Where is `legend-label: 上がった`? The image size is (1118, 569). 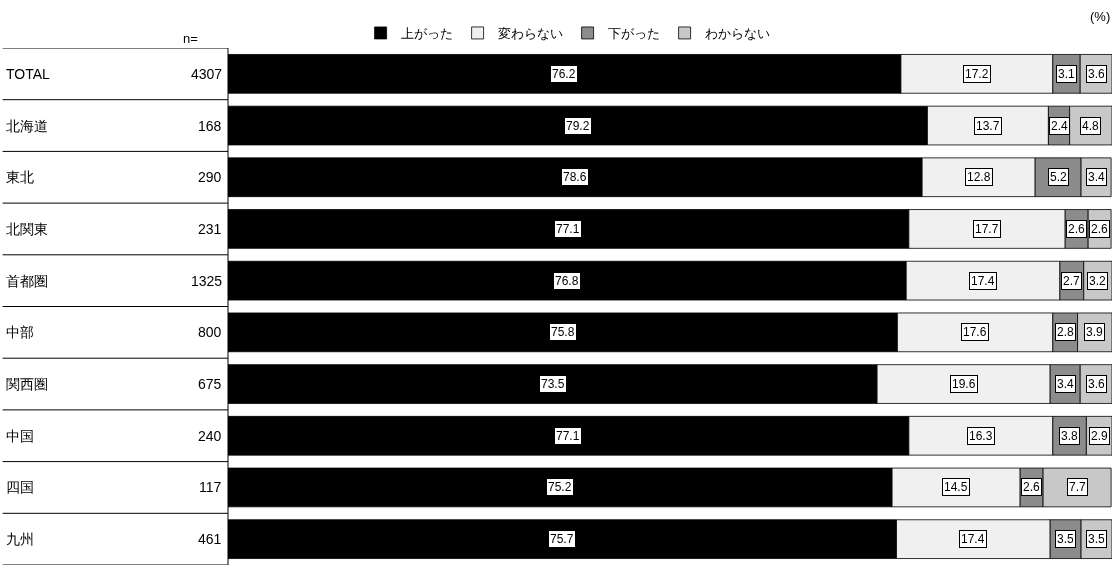
legend-label: 上がった is located at coordinates (426, 34).